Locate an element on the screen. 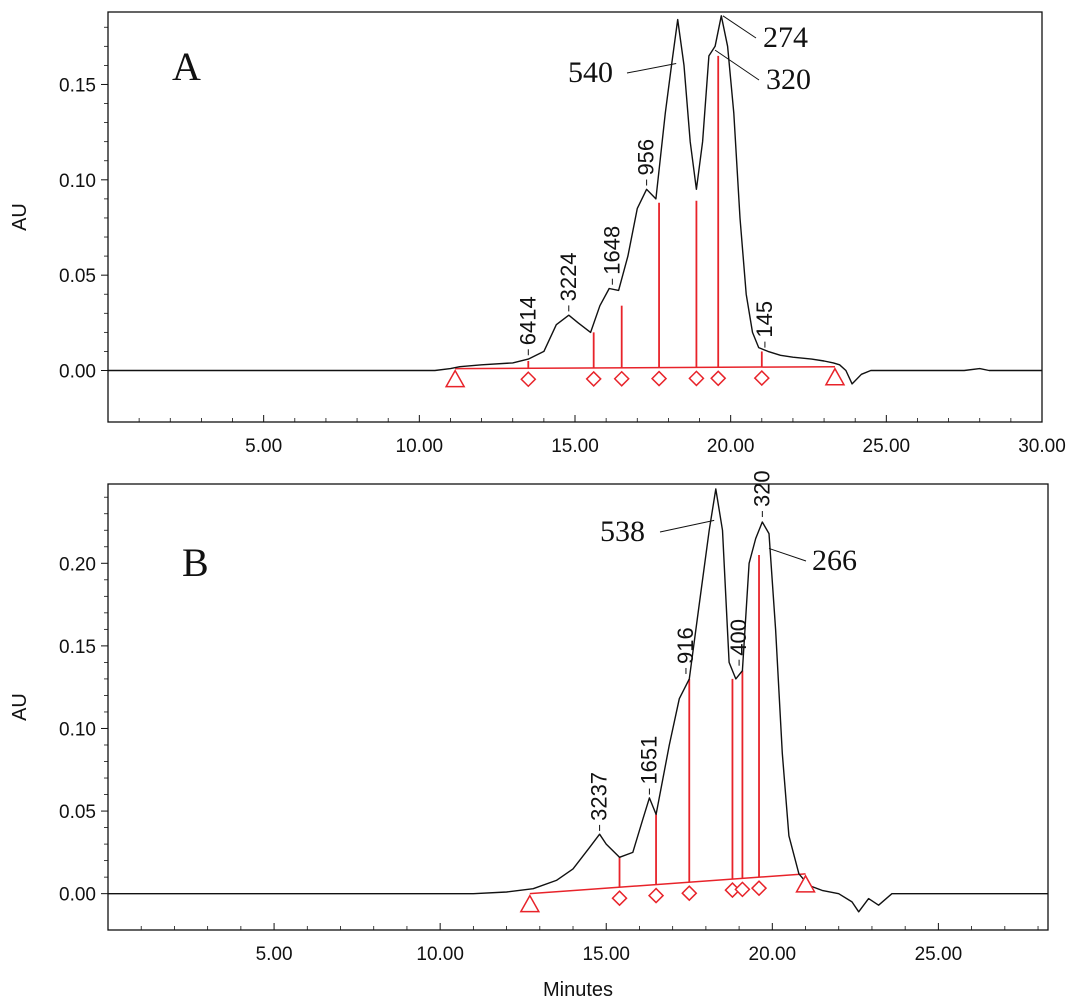 This screenshot has height=1000, width=1072. x-tick-label: 30.00 is located at coordinates (1042, 446).